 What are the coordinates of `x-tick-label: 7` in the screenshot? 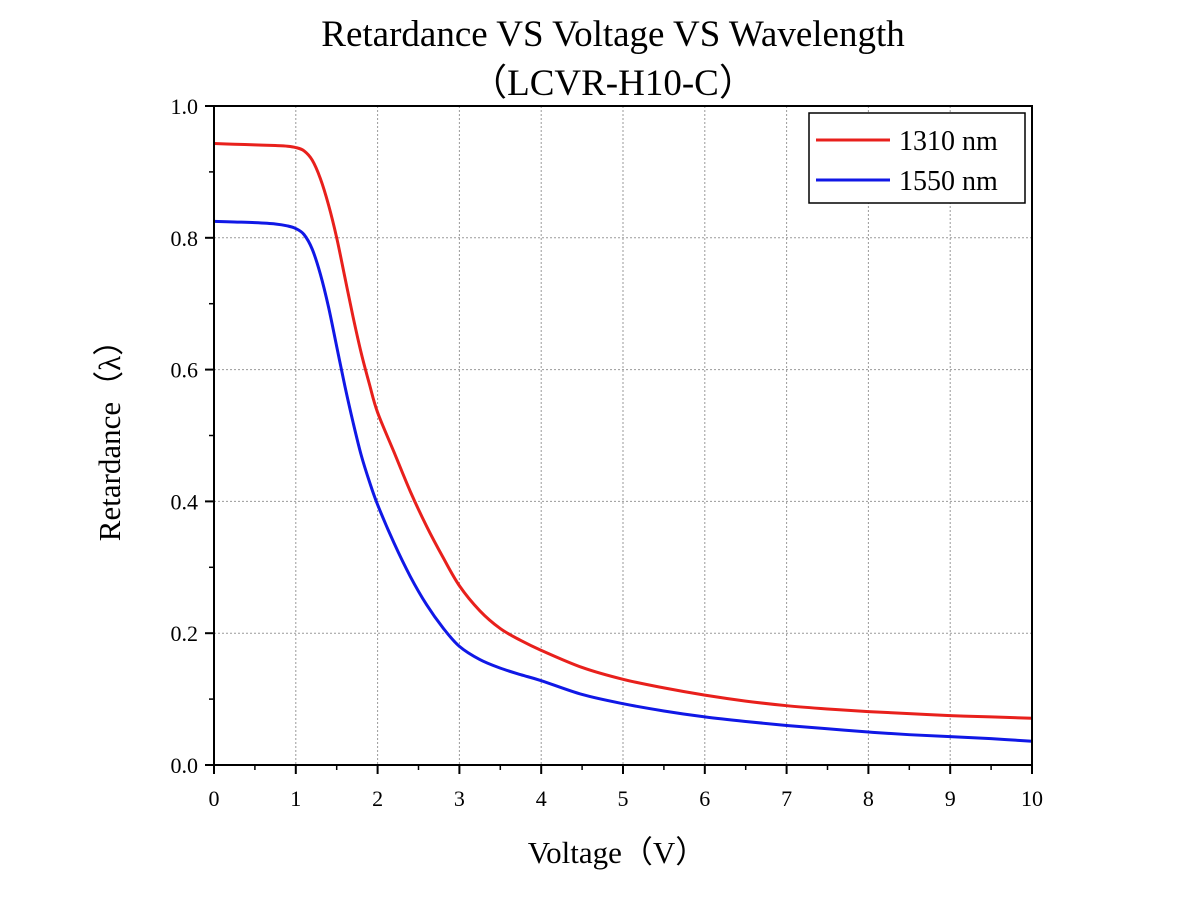 It's located at (786, 798).